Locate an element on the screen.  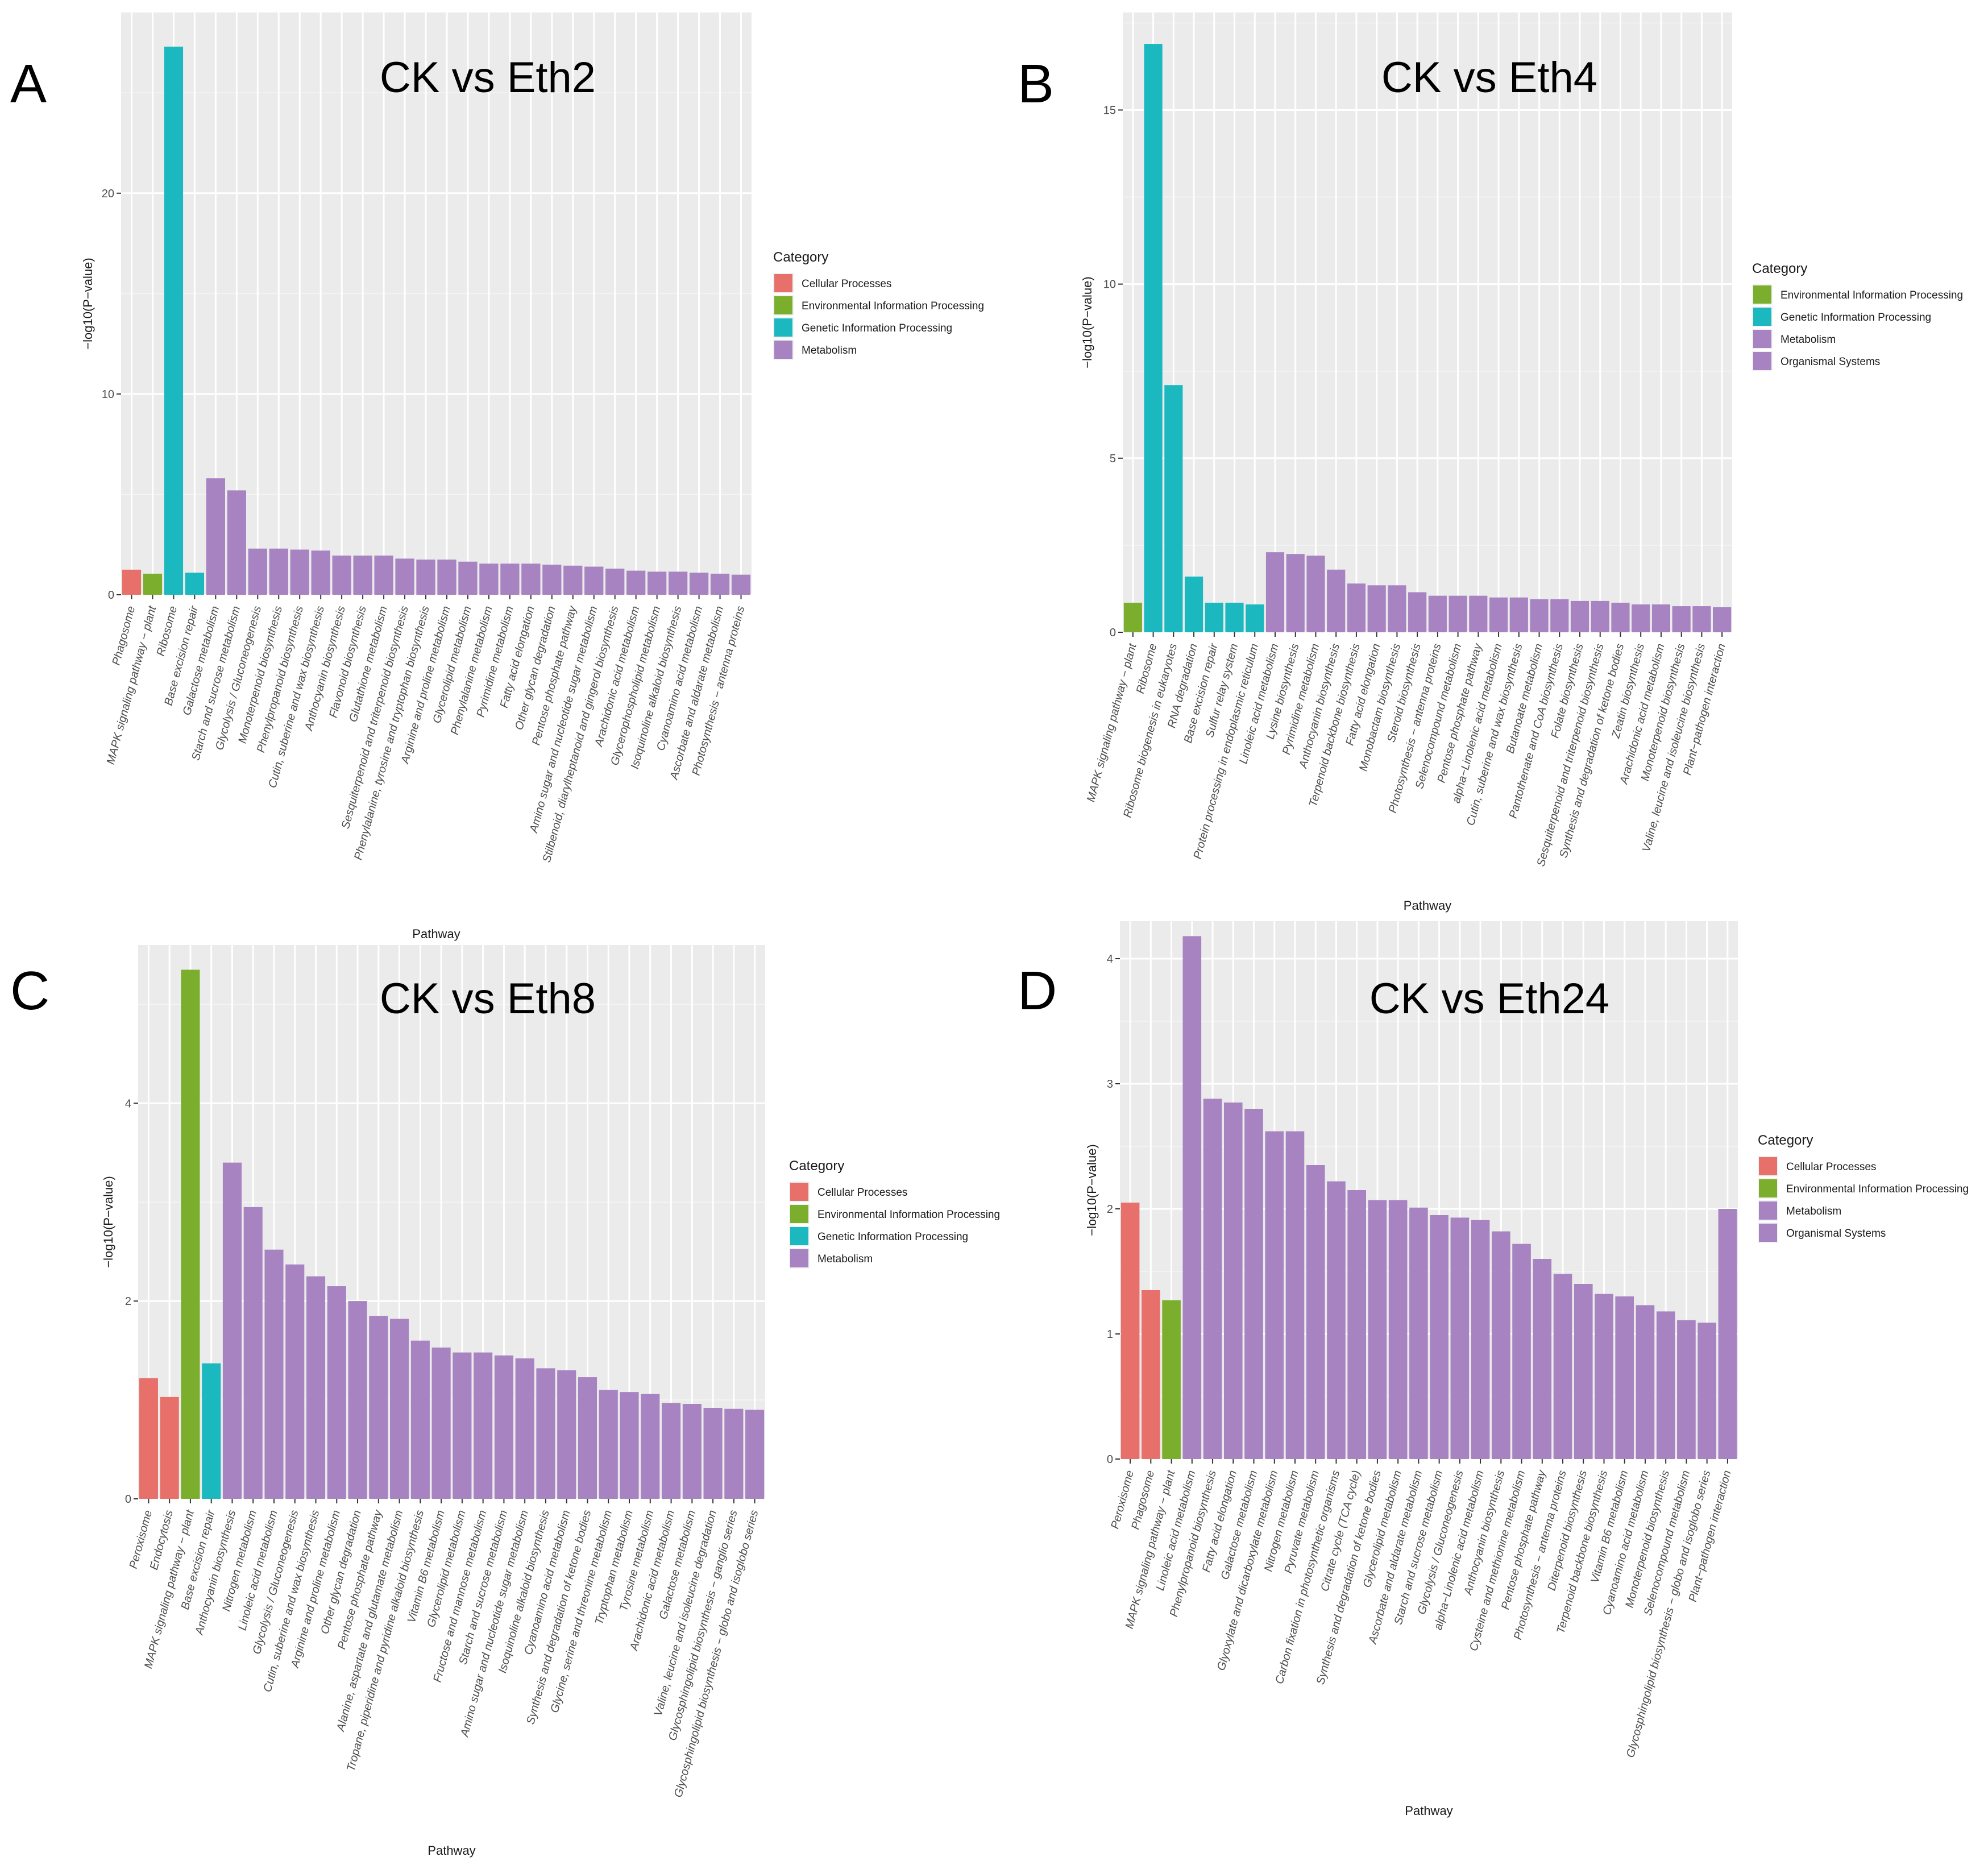
bar-phagosome is located at coordinates (132, 582).